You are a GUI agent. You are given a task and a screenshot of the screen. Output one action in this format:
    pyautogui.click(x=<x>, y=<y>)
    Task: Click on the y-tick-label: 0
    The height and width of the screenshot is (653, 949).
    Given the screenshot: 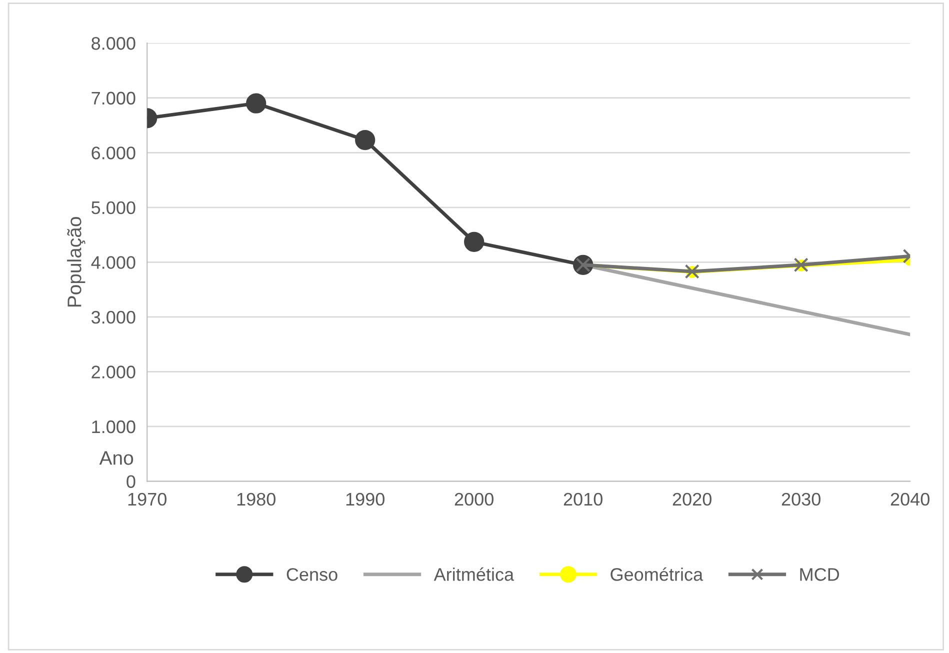 What is the action you would take?
    pyautogui.click(x=131, y=481)
    